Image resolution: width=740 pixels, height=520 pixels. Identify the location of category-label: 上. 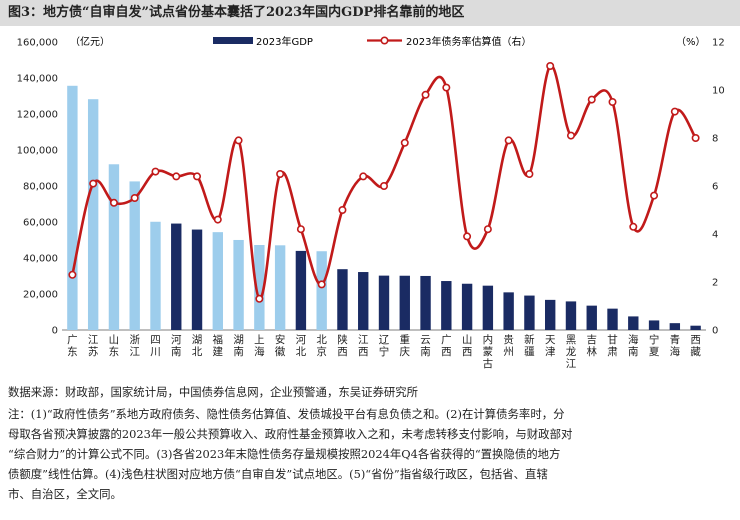
(259, 340).